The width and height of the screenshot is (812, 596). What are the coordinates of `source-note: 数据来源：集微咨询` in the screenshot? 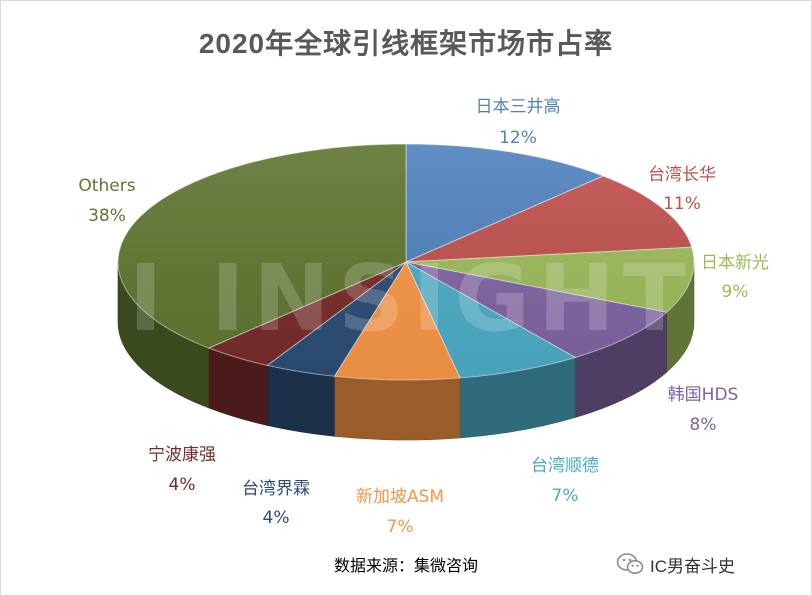 It's located at (405, 566).